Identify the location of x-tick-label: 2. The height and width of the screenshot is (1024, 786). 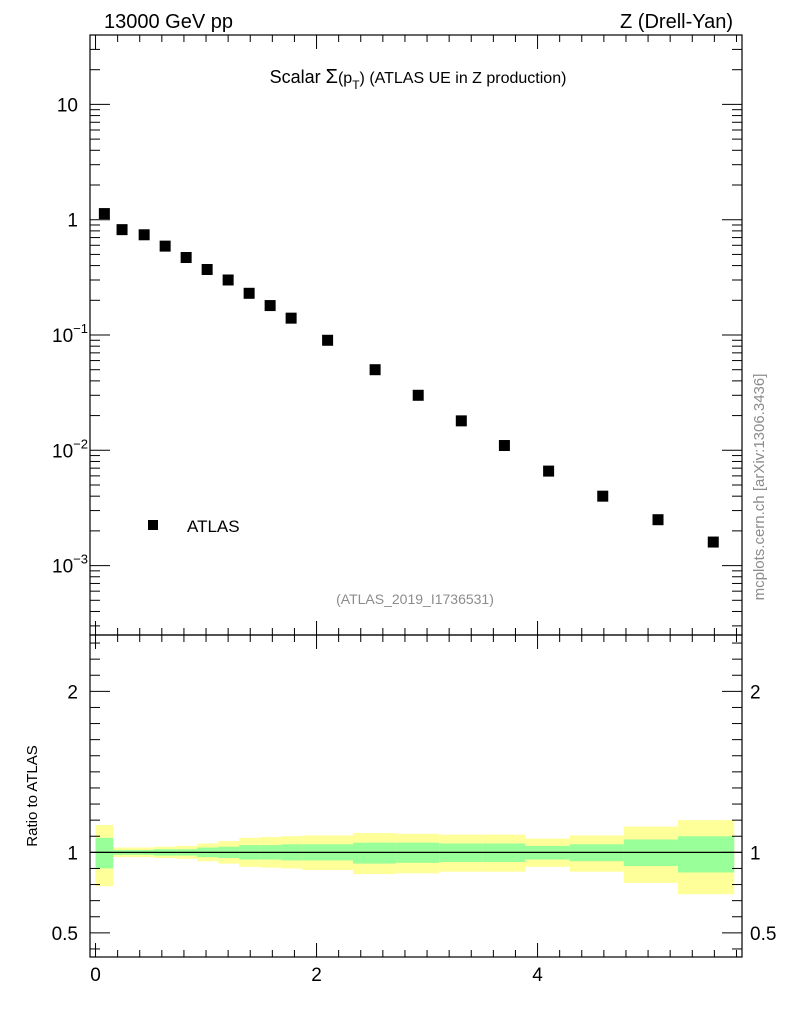
(316, 975).